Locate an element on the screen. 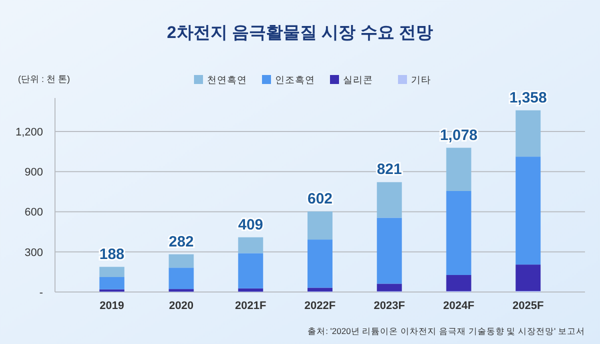 The width and height of the screenshot is (600, 344). x-tick-label: 2020 is located at coordinates (181, 306).